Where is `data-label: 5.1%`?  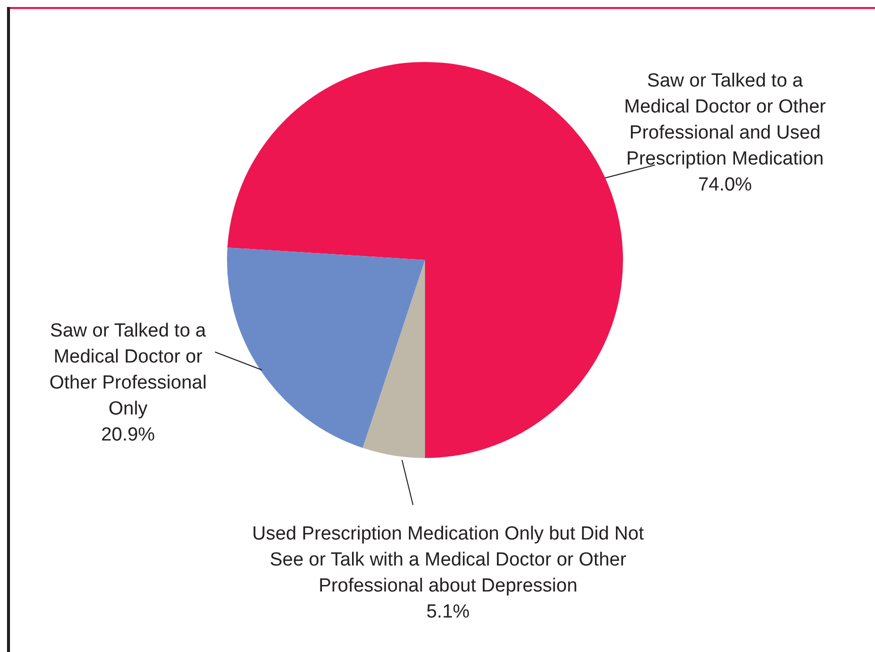 data-label: 5.1% is located at coordinates (448, 612).